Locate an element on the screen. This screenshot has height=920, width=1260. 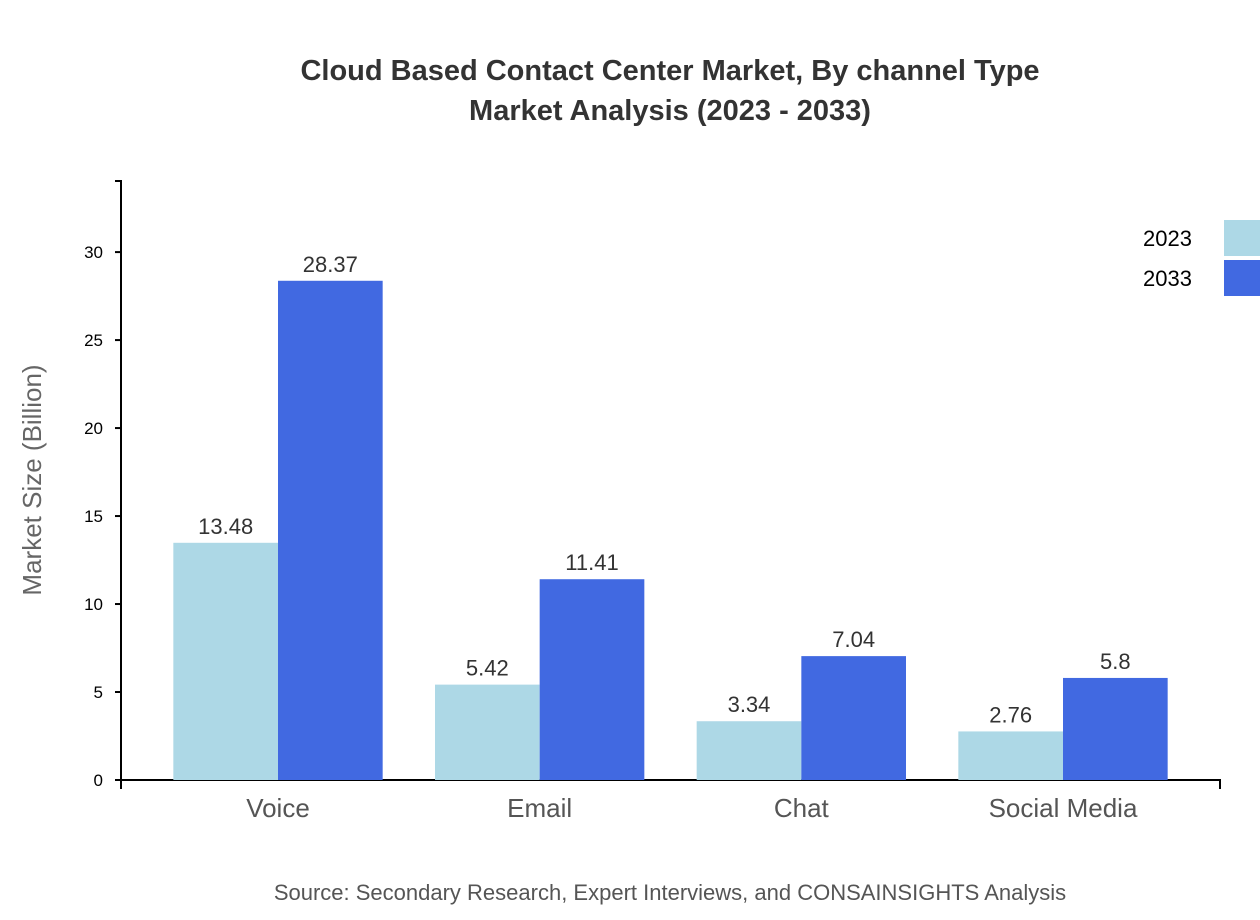
bar-2023-email is located at coordinates (487, 732).